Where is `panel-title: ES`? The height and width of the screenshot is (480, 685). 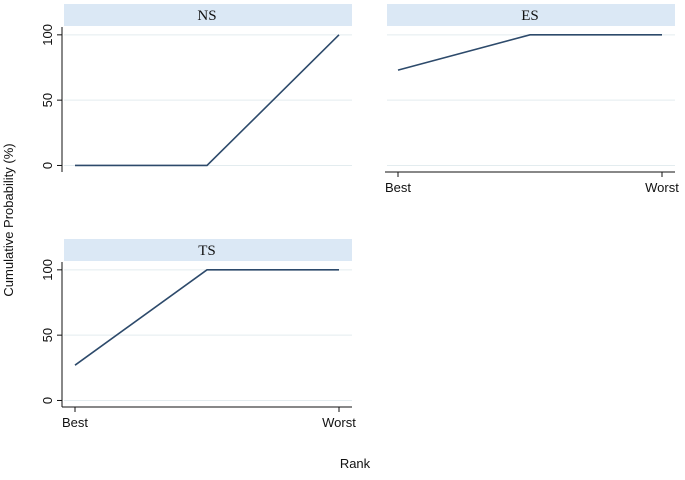
panel-title: ES is located at coordinates (530, 16).